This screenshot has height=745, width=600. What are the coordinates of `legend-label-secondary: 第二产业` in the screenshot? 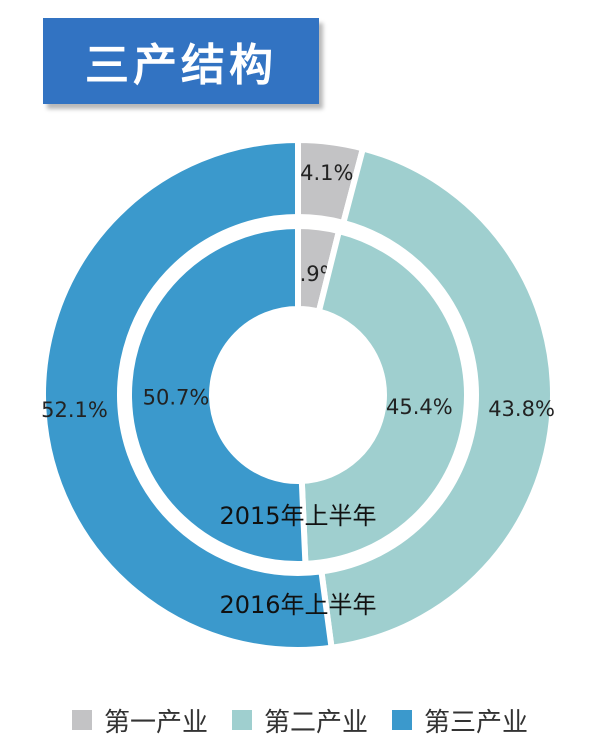 It's located at (315, 722).